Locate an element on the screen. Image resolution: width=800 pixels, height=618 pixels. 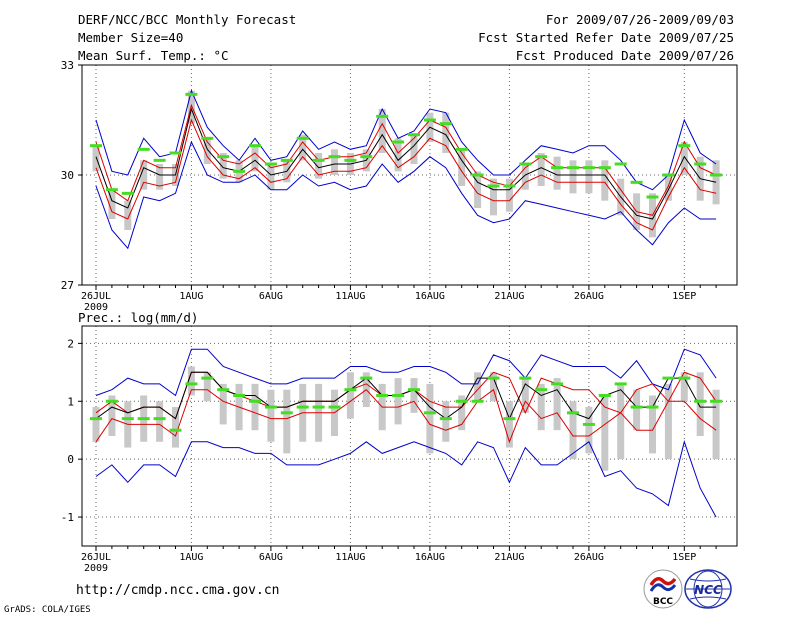
prec-xtick-label: 6AUG is located at coordinates (271, 557).